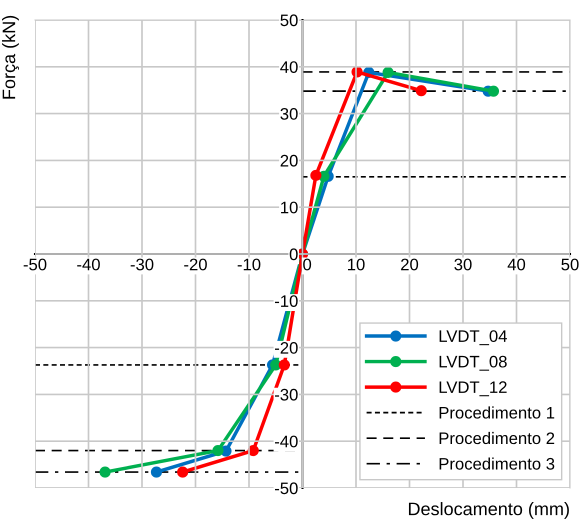 This screenshot has height=525, width=581. I want to click on x-axis-title: Deslocamento (mm), so click(488, 510).